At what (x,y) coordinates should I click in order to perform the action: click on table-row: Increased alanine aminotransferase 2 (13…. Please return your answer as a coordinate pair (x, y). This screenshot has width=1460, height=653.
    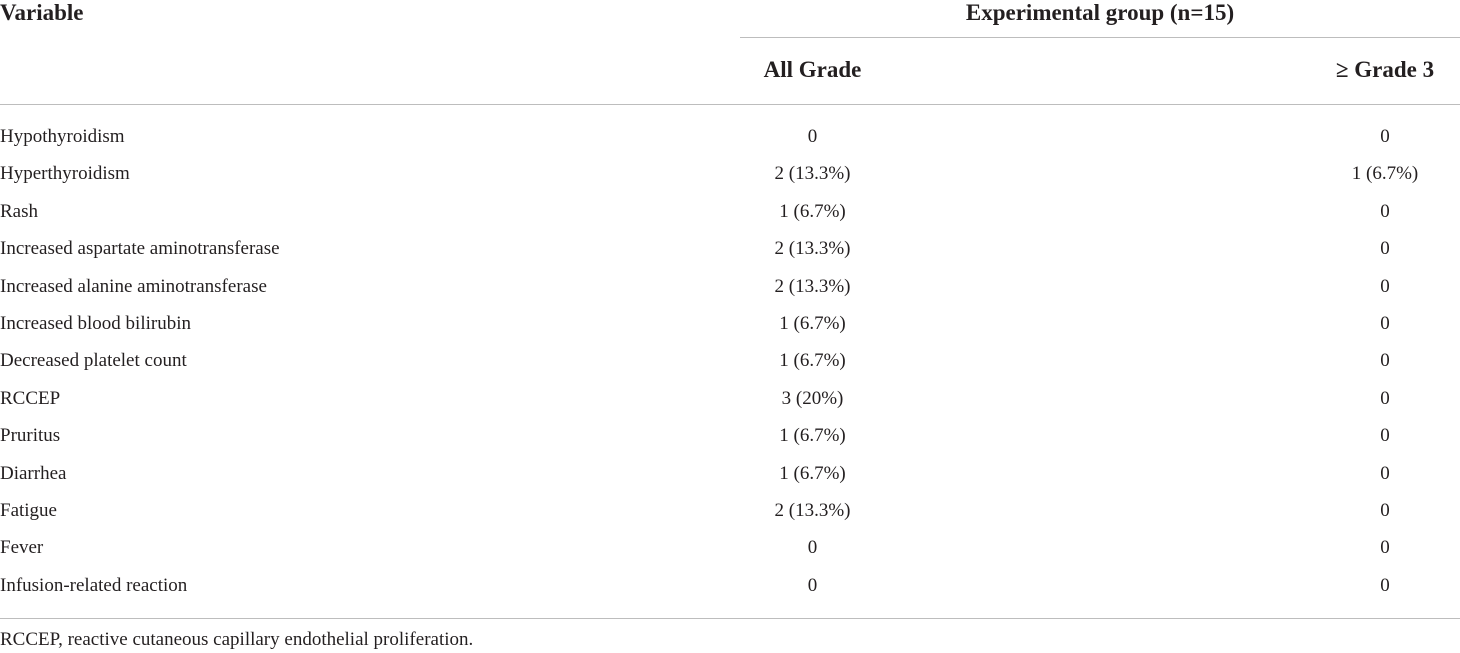
    Looking at the image, I should click on (730, 286).